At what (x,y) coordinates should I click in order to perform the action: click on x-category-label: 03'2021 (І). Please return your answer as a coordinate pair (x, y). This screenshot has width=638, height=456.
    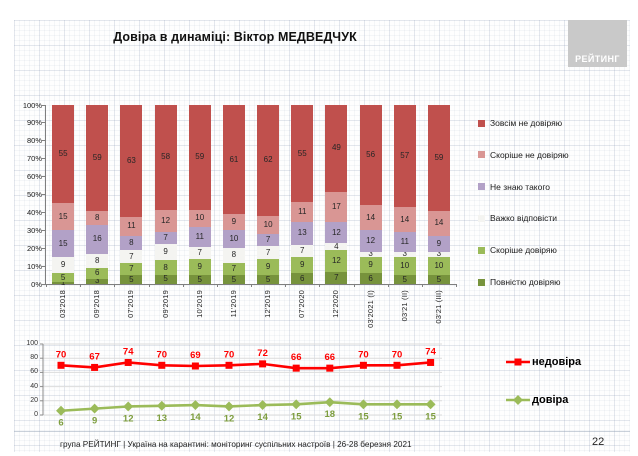
    Looking at the image, I should click on (370, 309).